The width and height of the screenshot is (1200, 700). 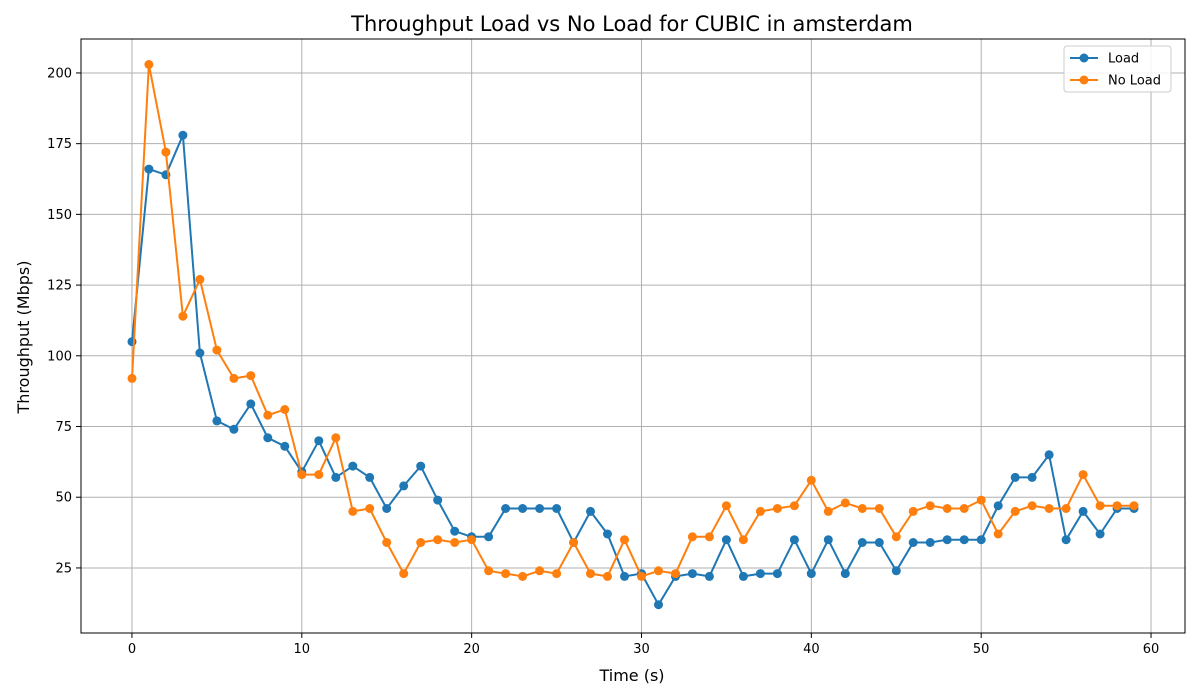 What do you see at coordinates (63, 568) in the screenshot?
I see `y-tick-label: 25` at bounding box center [63, 568].